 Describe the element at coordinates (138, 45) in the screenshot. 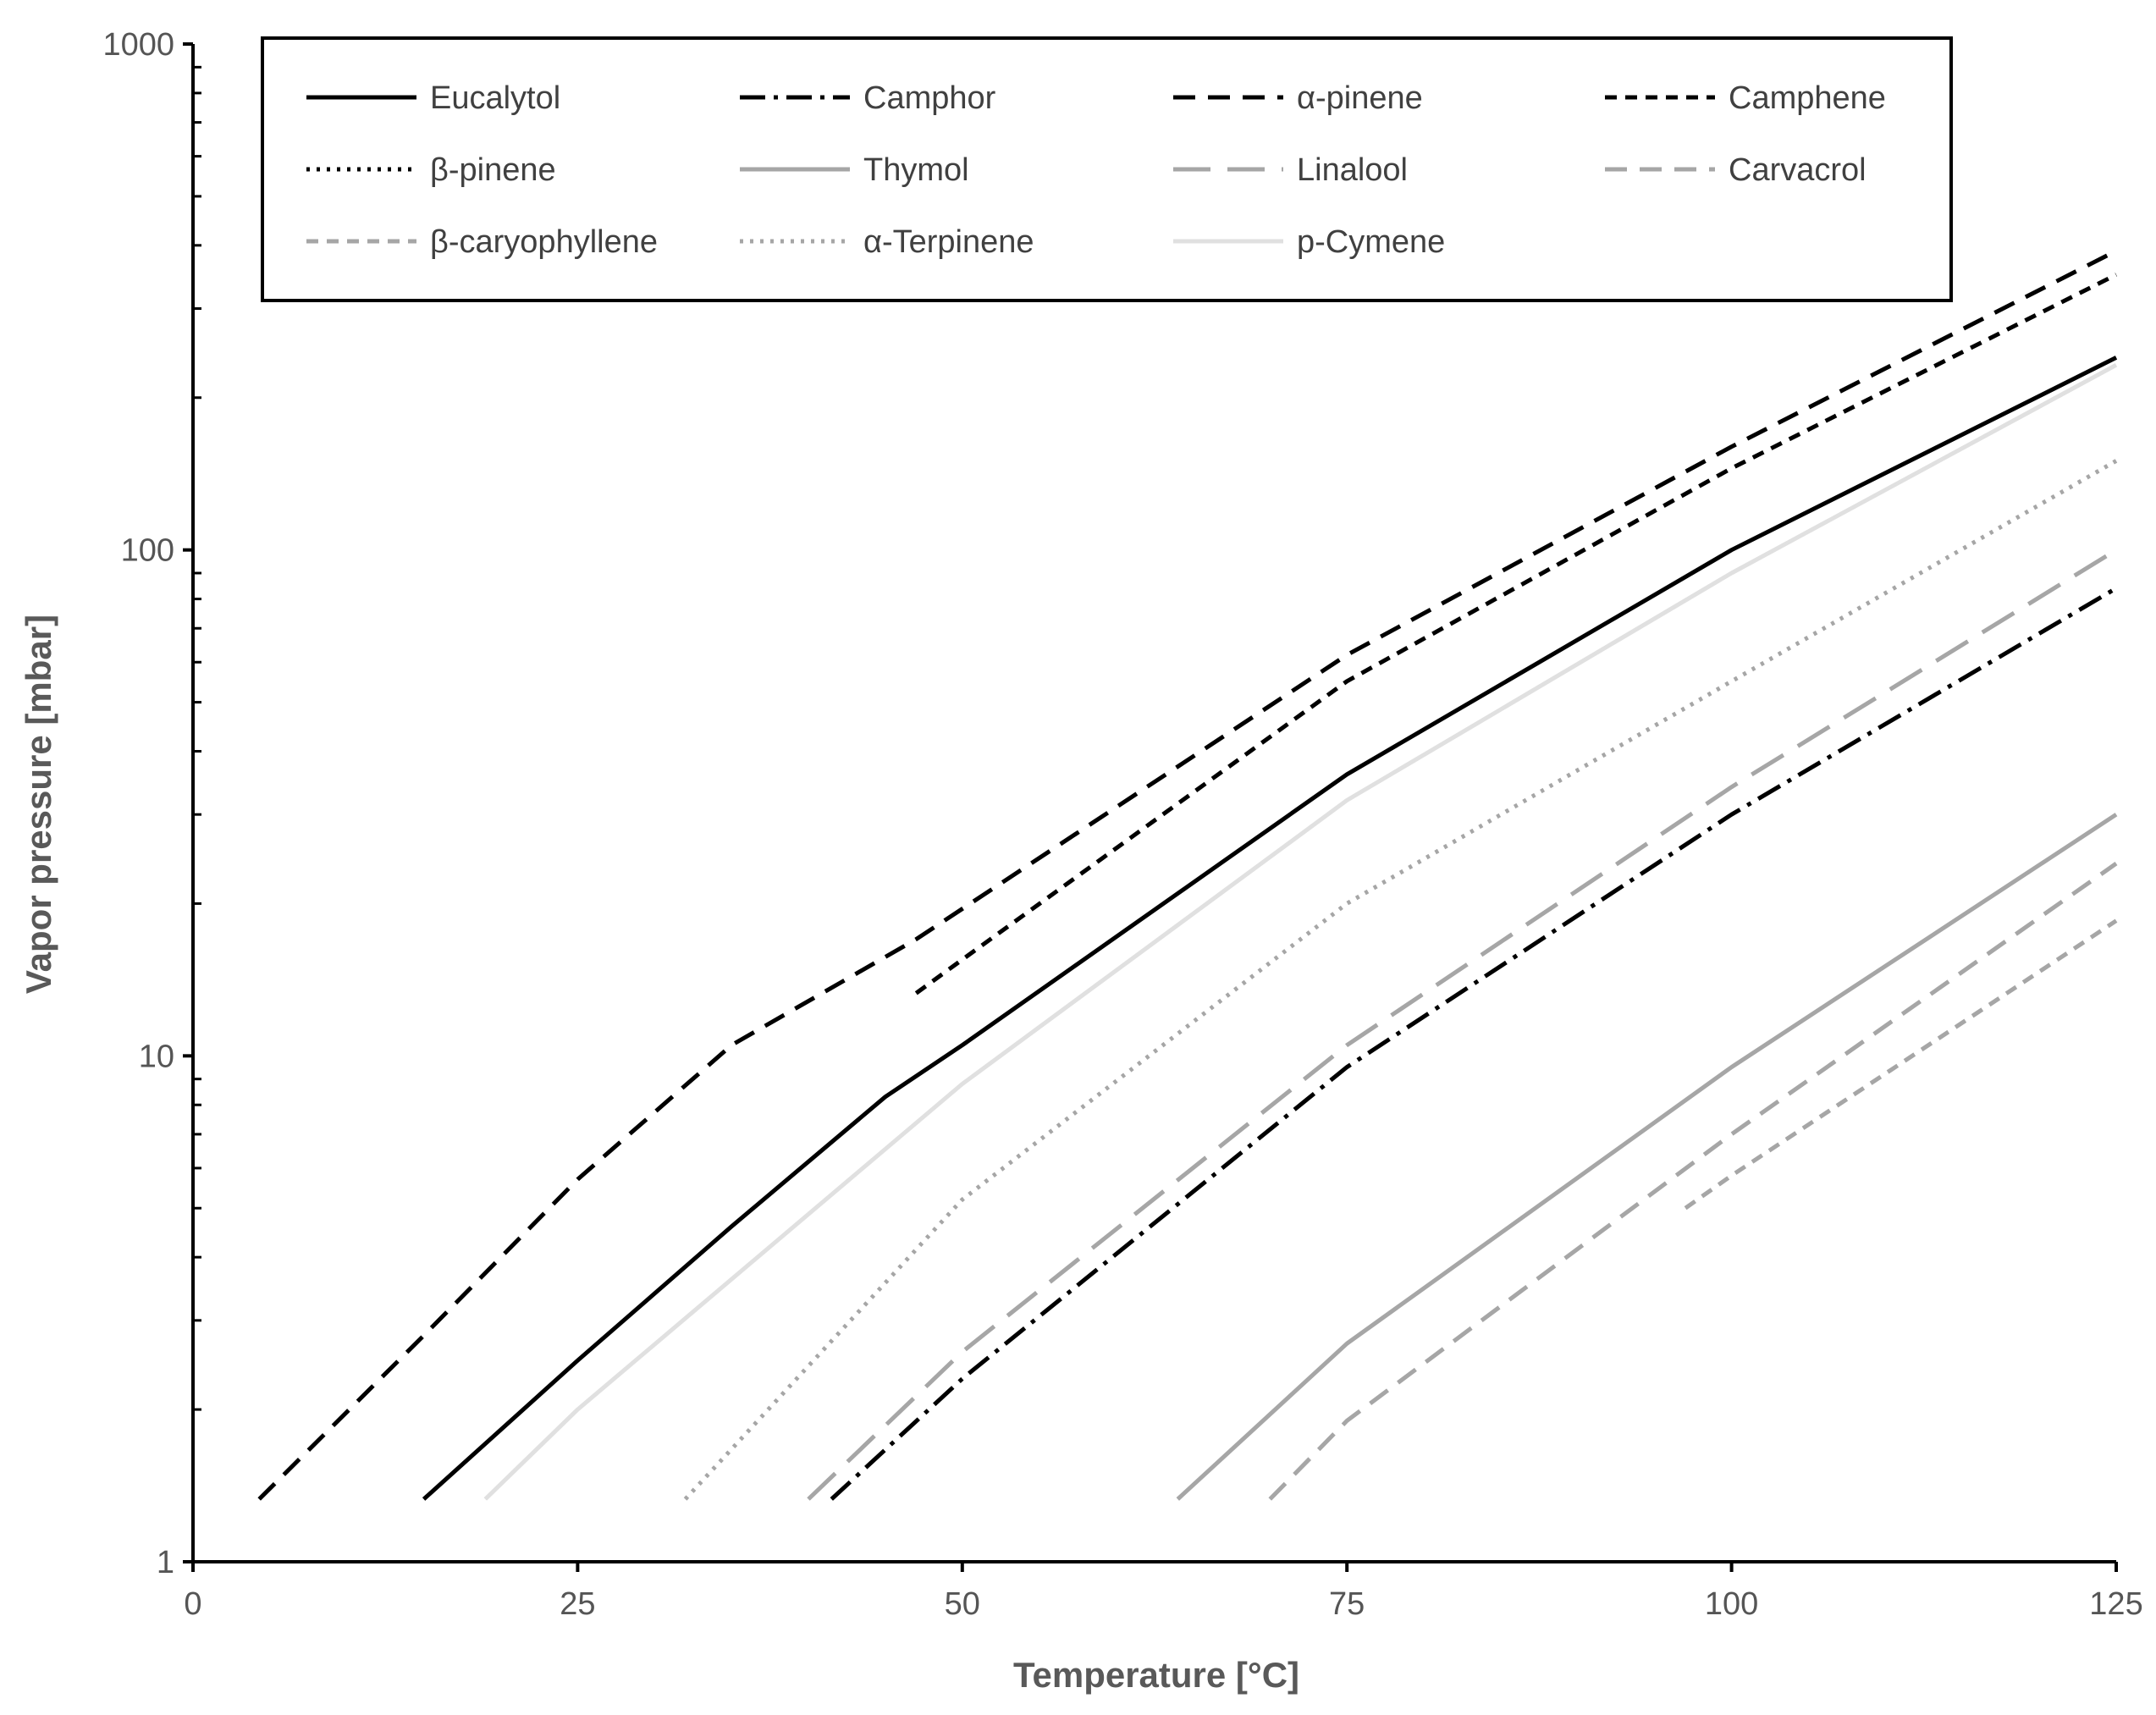

I see `y-tick-label: 1000` at that location.